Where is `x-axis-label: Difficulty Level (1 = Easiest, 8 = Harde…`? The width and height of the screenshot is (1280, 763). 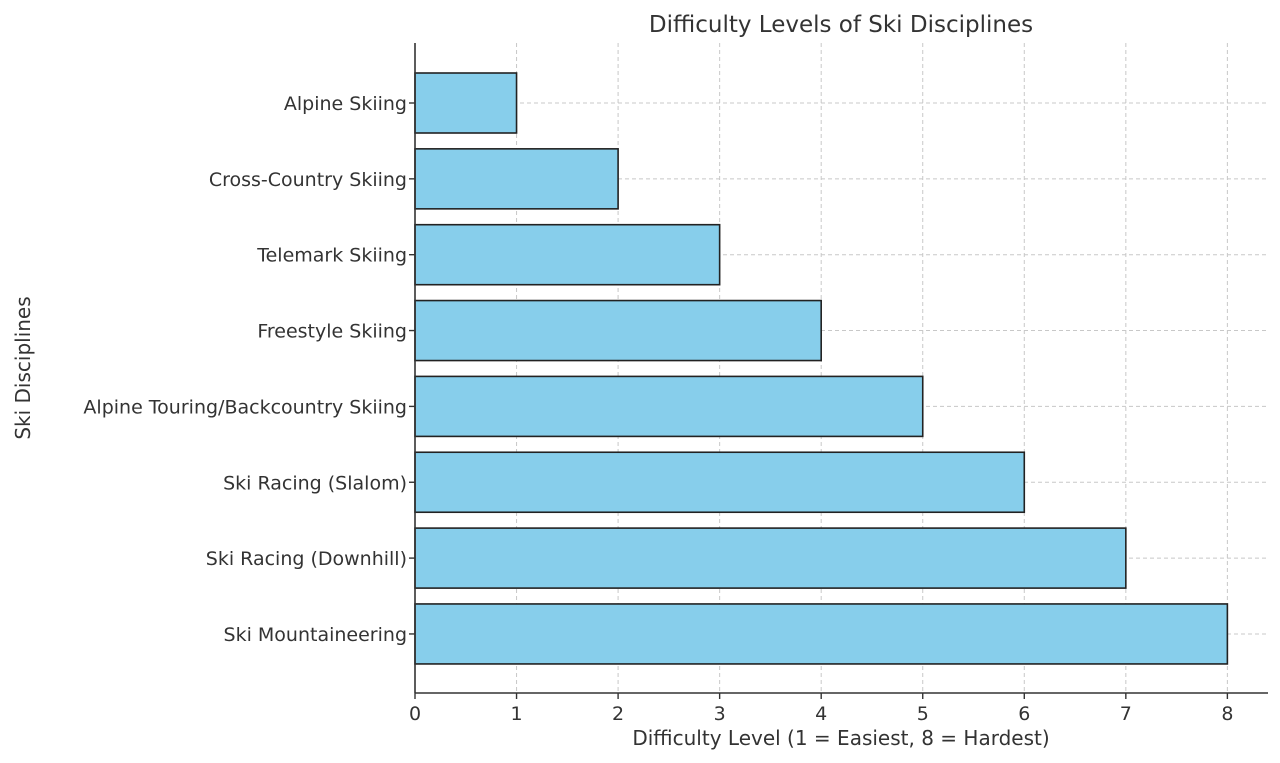
x-axis-label: Difficulty Level (1 = Easiest, 8 = Harde… is located at coordinates (840, 738).